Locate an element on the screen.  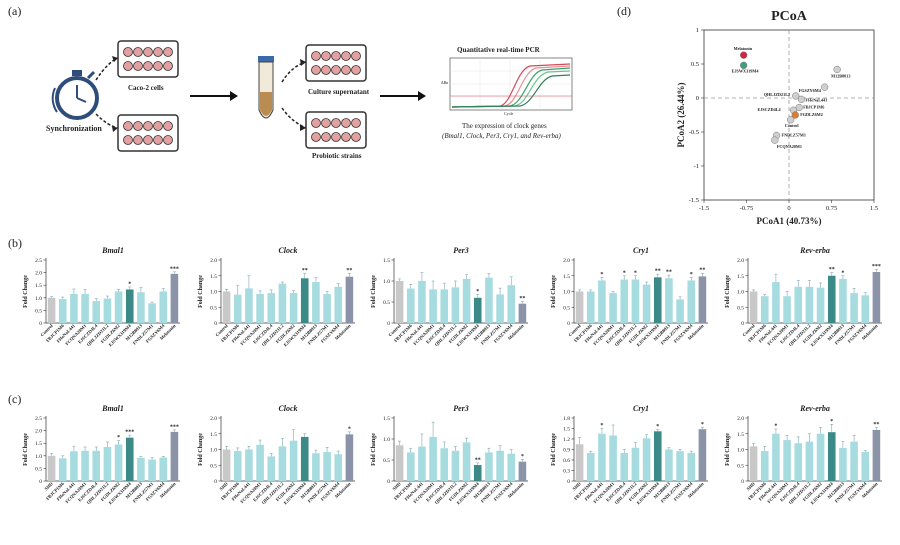
category-label: SHD is located at coordinates (751, 486).